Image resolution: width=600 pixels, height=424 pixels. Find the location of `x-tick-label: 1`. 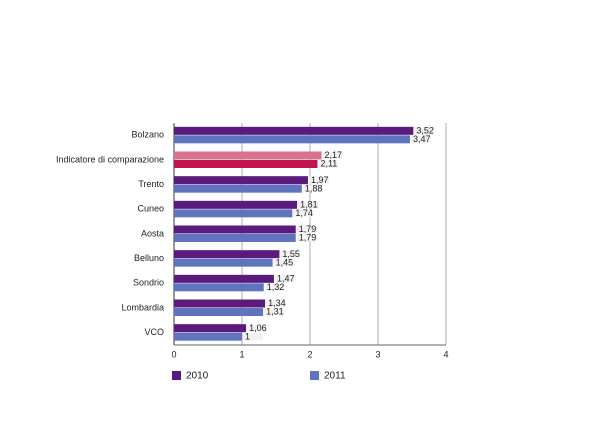

x-tick-label: 1 is located at coordinates (241, 354).